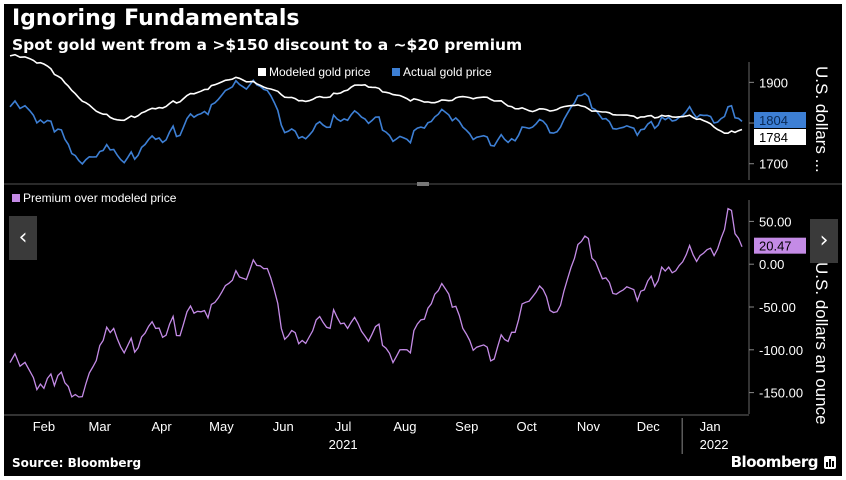  I want to click on last-value-premium: 20.47, so click(775, 246).